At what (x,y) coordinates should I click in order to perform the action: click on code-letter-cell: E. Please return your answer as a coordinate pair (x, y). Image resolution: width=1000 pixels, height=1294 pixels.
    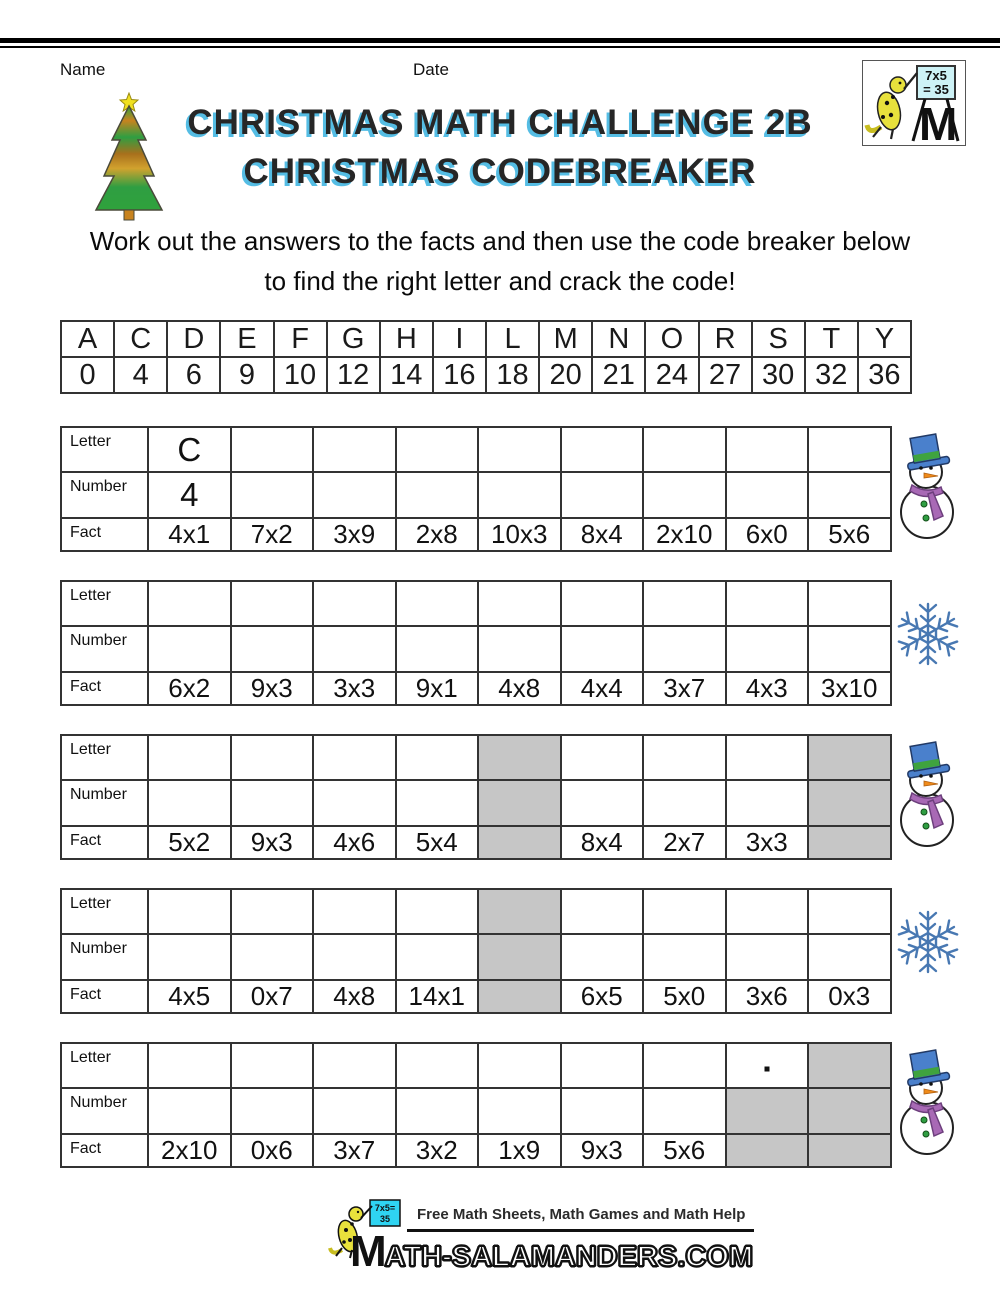
    Looking at the image, I should click on (247, 339).